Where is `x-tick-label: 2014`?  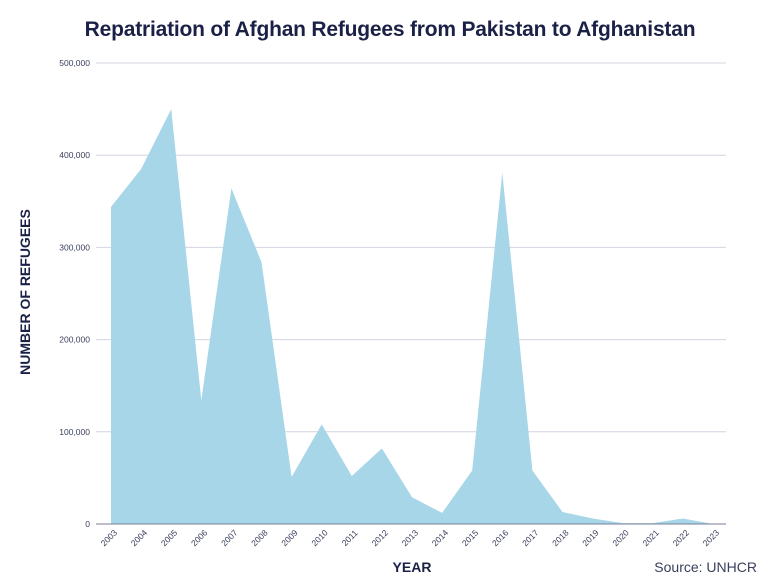 x-tick-label: 2014 is located at coordinates (440, 537).